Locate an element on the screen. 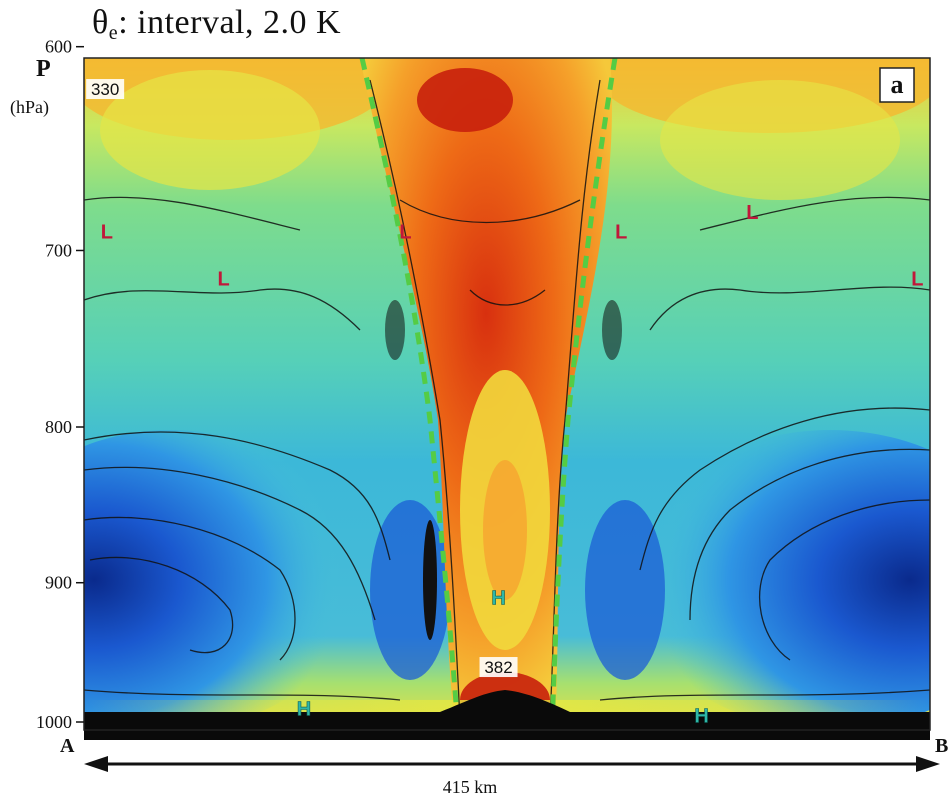 The width and height of the screenshot is (951, 801). panel-label: a is located at coordinates (897, 84).